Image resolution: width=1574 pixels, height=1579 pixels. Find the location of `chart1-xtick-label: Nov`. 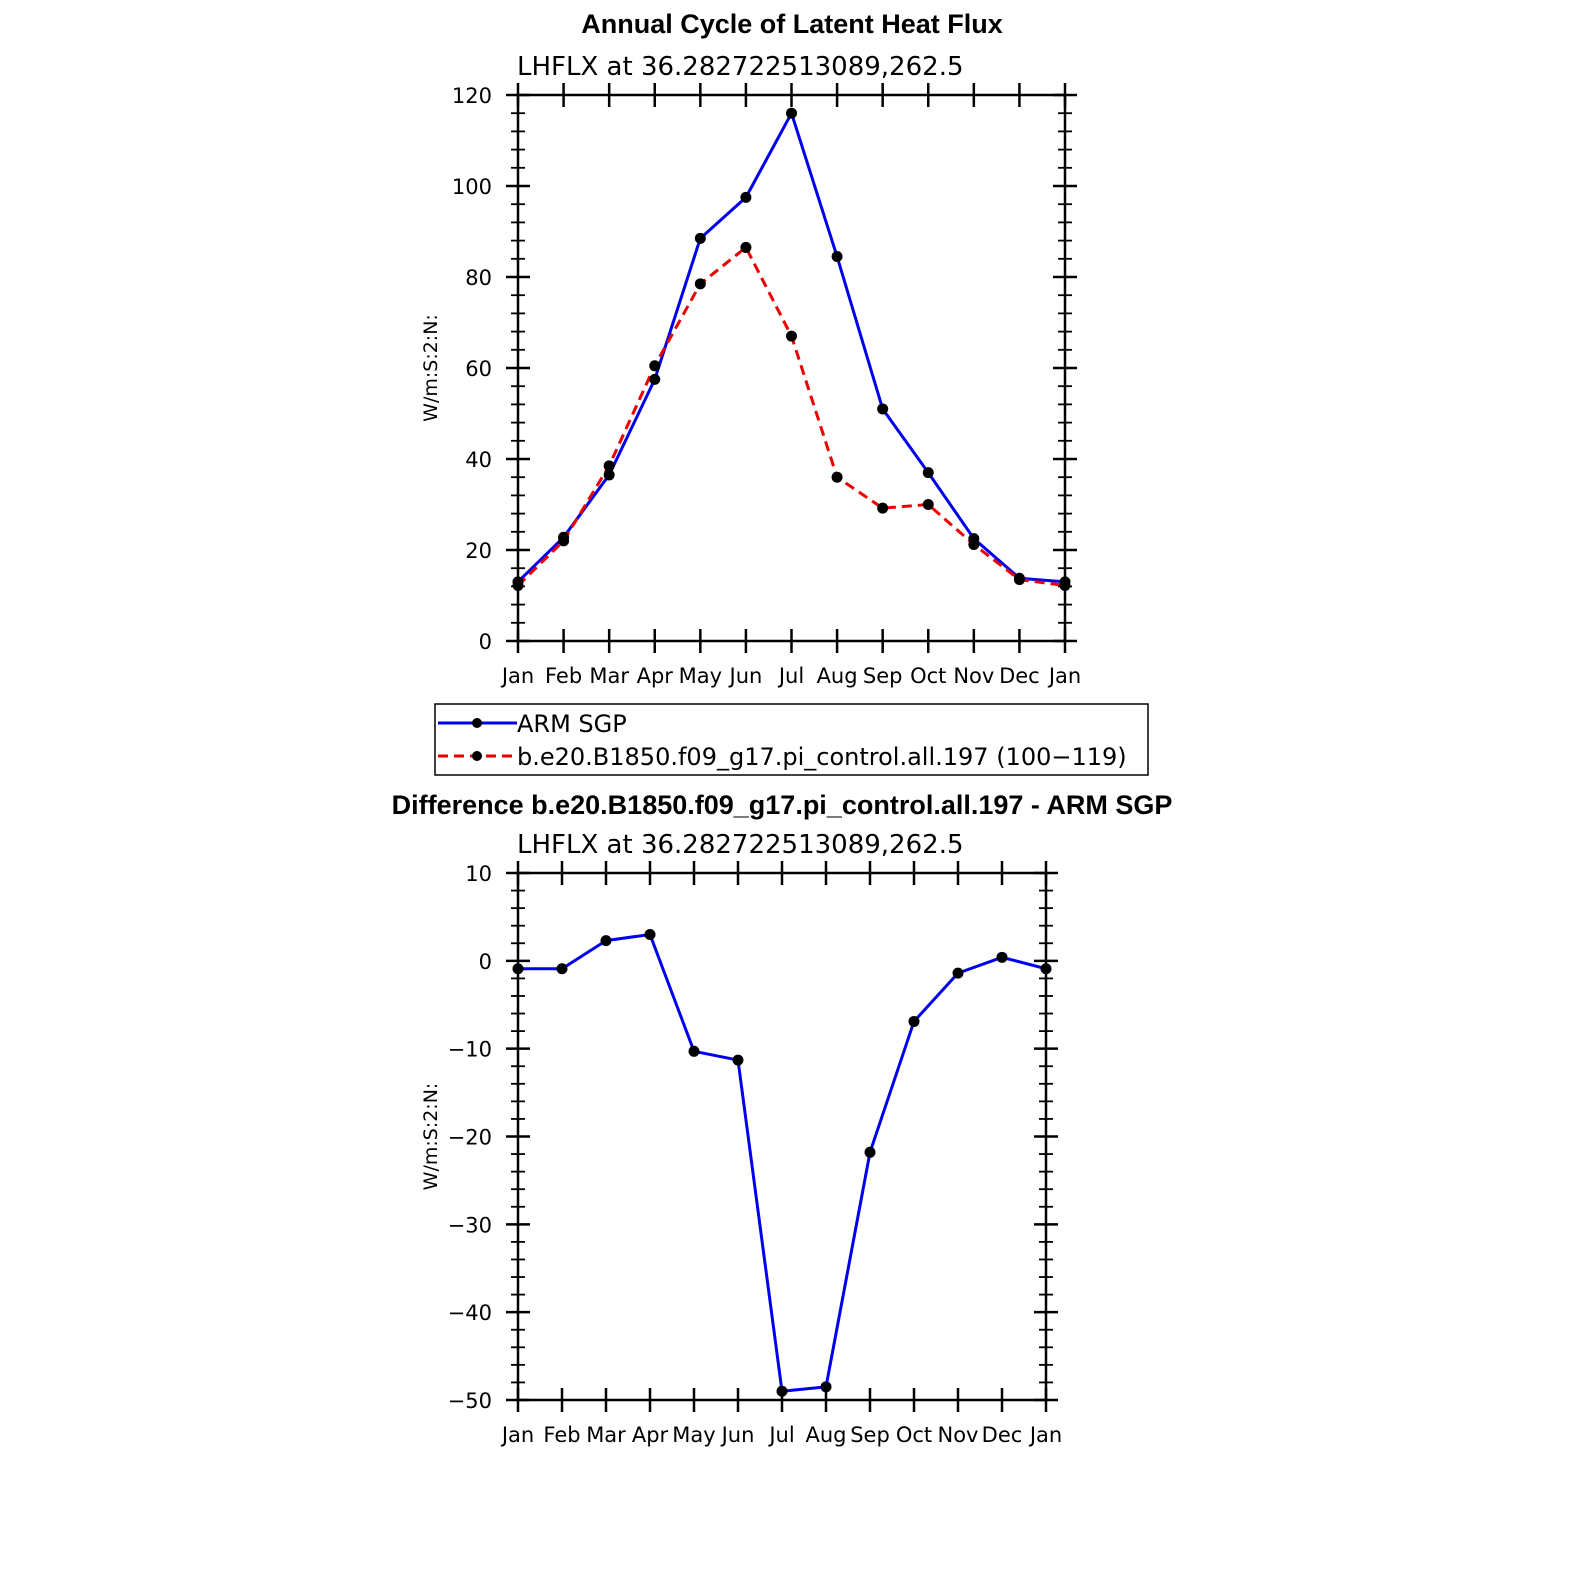

chart1-xtick-label: Nov is located at coordinates (973, 676).